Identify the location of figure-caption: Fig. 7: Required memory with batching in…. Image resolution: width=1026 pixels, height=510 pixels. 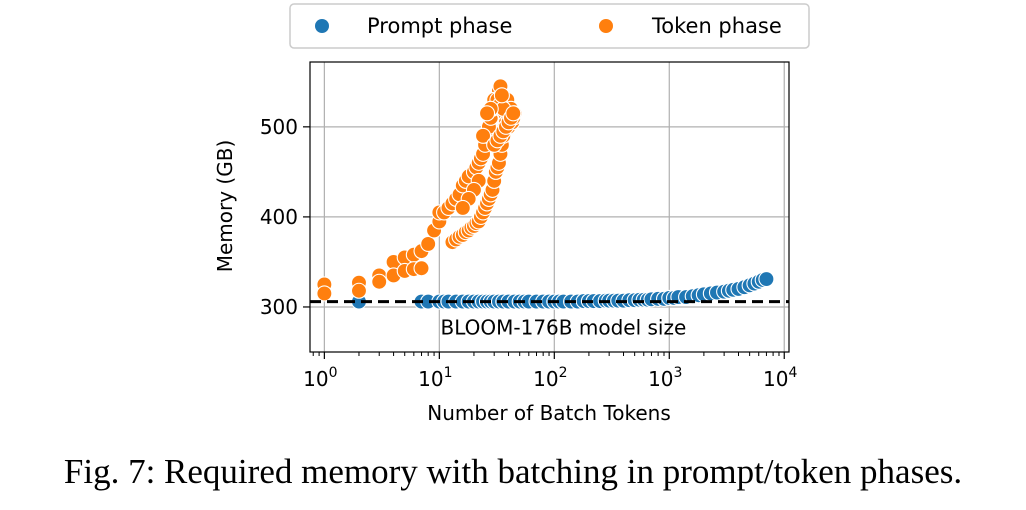
(513, 471).